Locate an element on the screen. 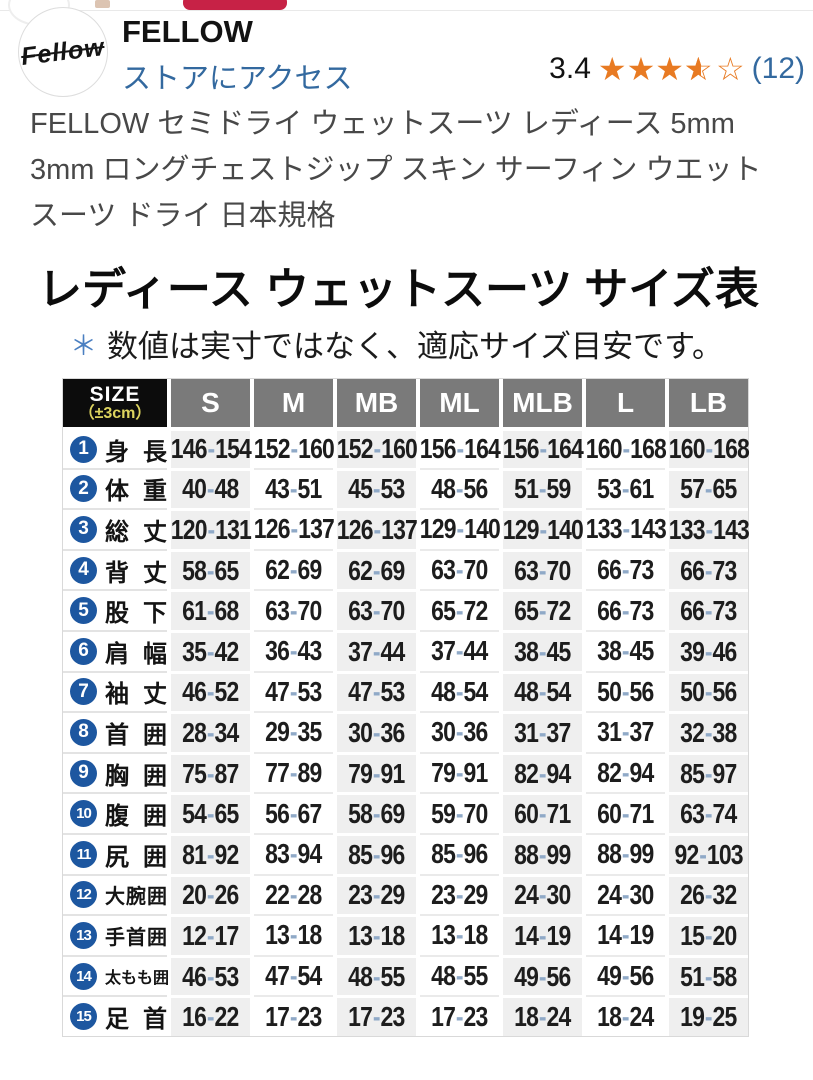 The height and width of the screenshot is (1080, 813). size-value: 83-94 is located at coordinates (293, 853).